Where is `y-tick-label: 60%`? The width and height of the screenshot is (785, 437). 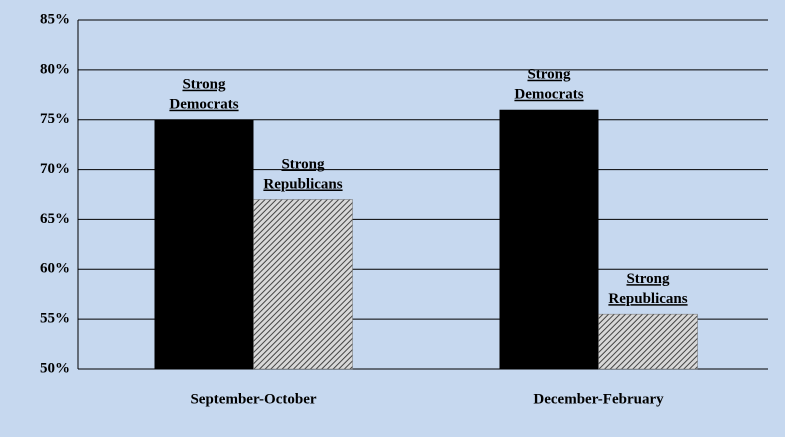
y-tick-label: 60% is located at coordinates (55, 269).